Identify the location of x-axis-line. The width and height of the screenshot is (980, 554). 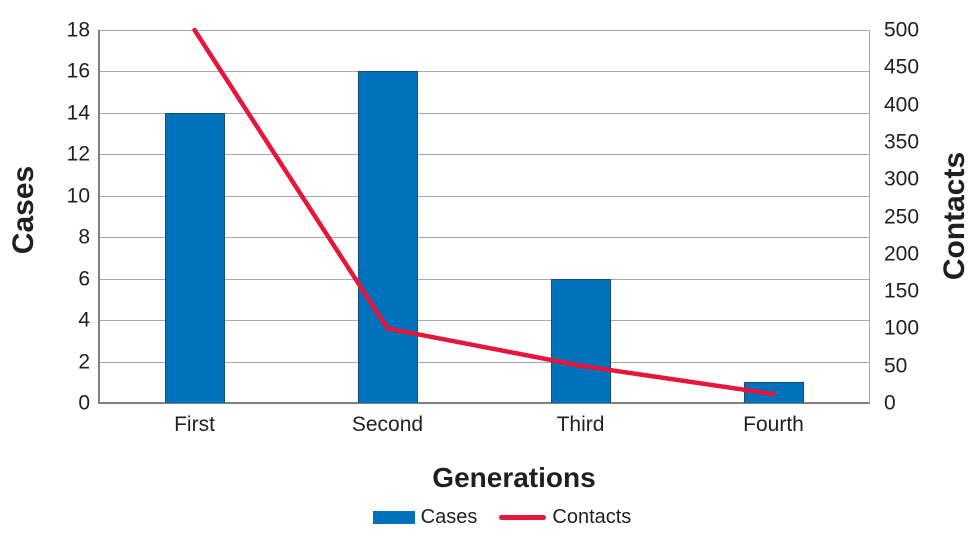
(484, 403).